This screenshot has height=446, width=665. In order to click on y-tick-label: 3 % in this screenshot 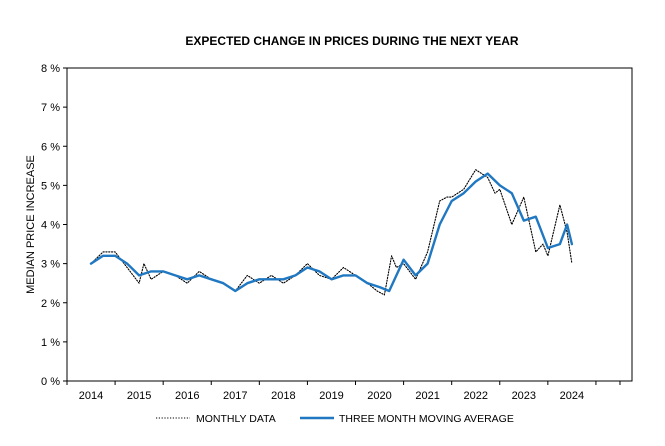, I will do `click(50, 265)`.